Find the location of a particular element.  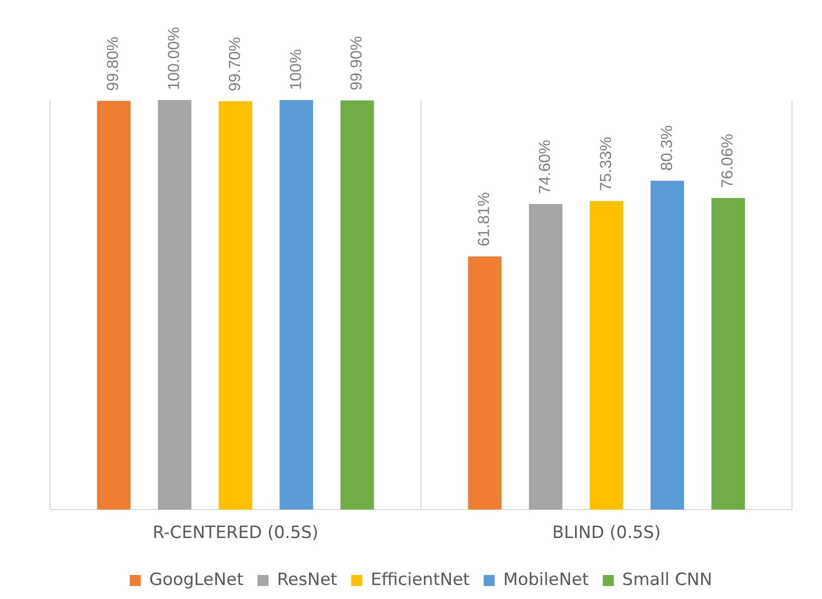

data-label: 80.3% is located at coordinates (667, 148).